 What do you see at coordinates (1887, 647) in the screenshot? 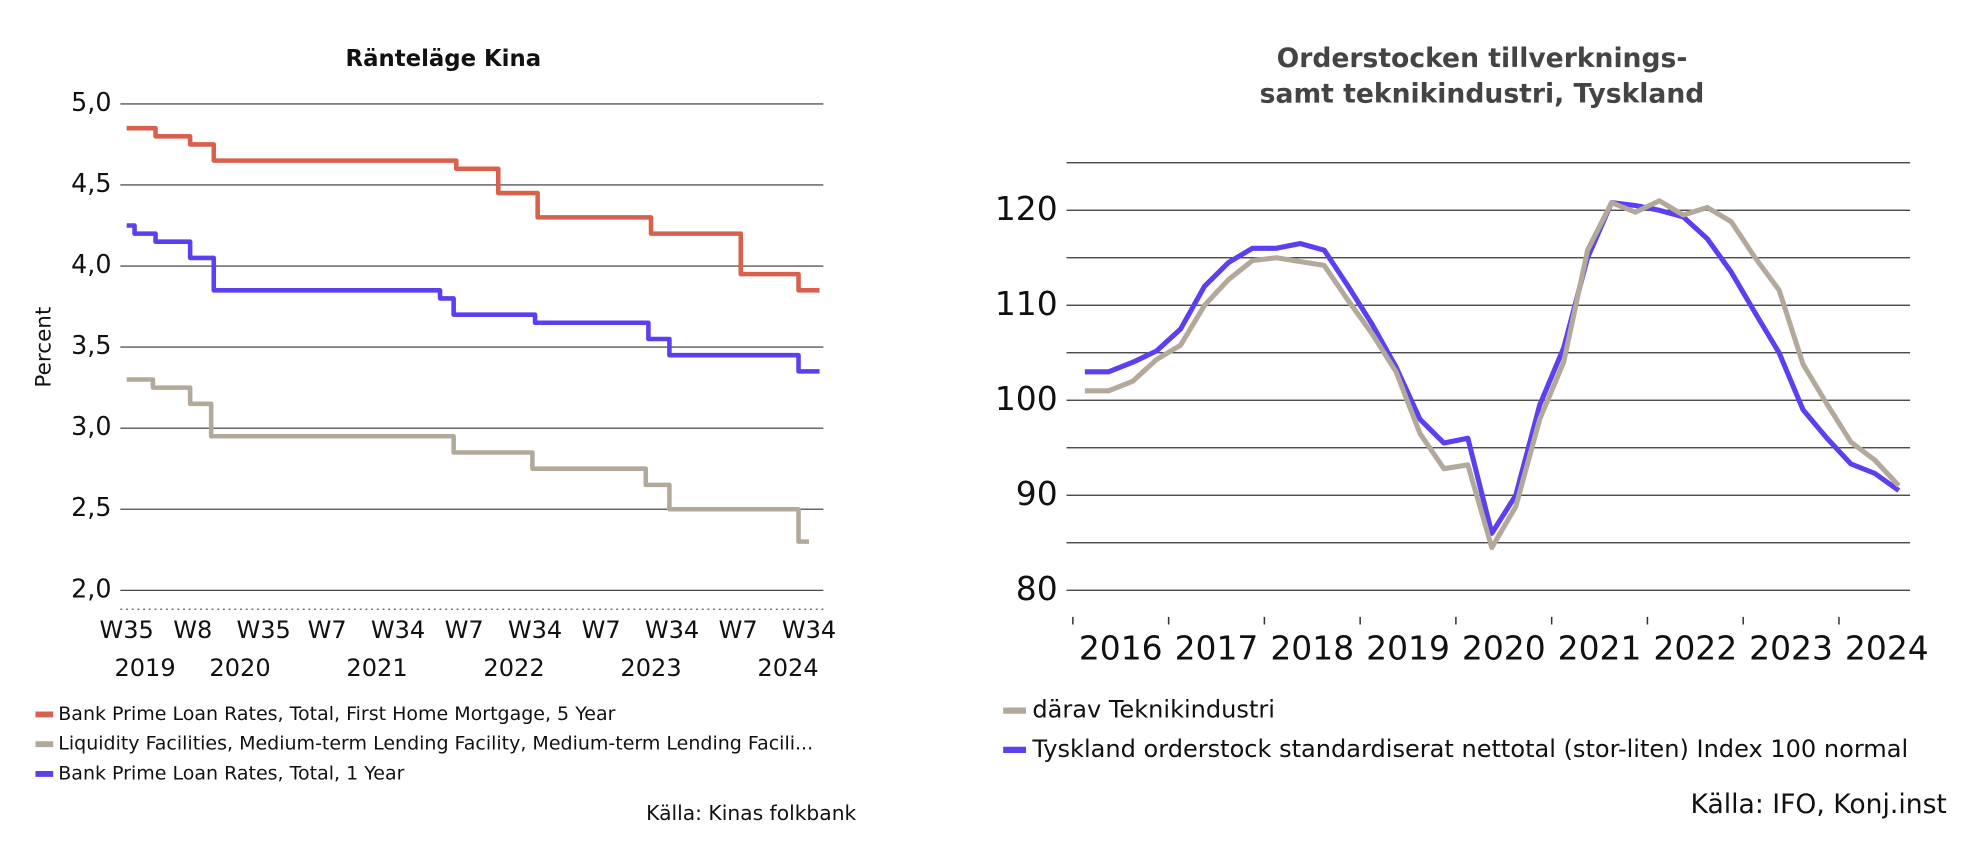
I see `x-tick-label: 2024` at bounding box center [1887, 647].